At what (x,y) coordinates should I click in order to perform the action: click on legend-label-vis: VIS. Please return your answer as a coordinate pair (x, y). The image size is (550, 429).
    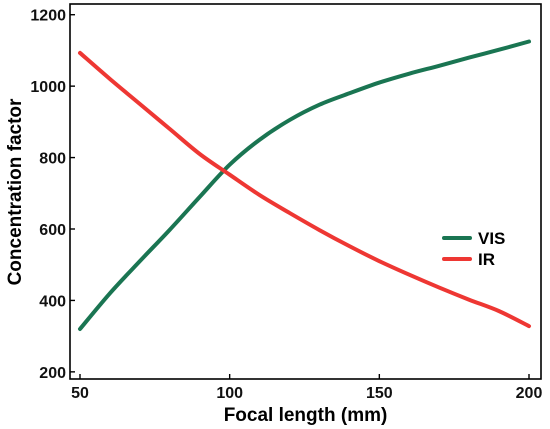
    Looking at the image, I should click on (491, 238).